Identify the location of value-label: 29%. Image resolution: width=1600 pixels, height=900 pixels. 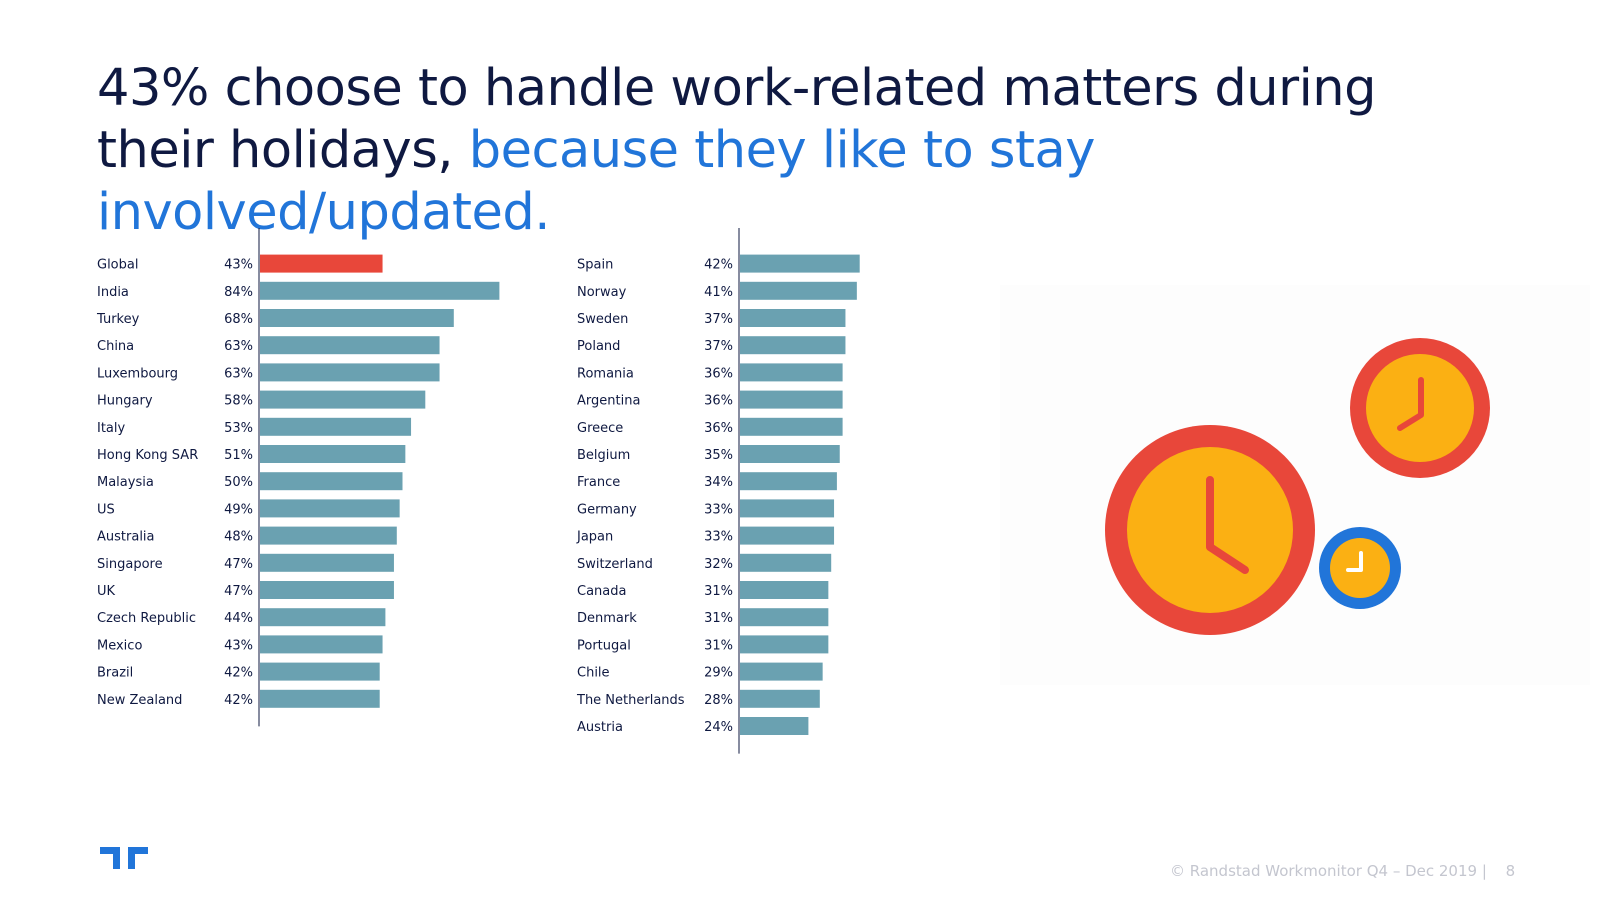
(718, 673).